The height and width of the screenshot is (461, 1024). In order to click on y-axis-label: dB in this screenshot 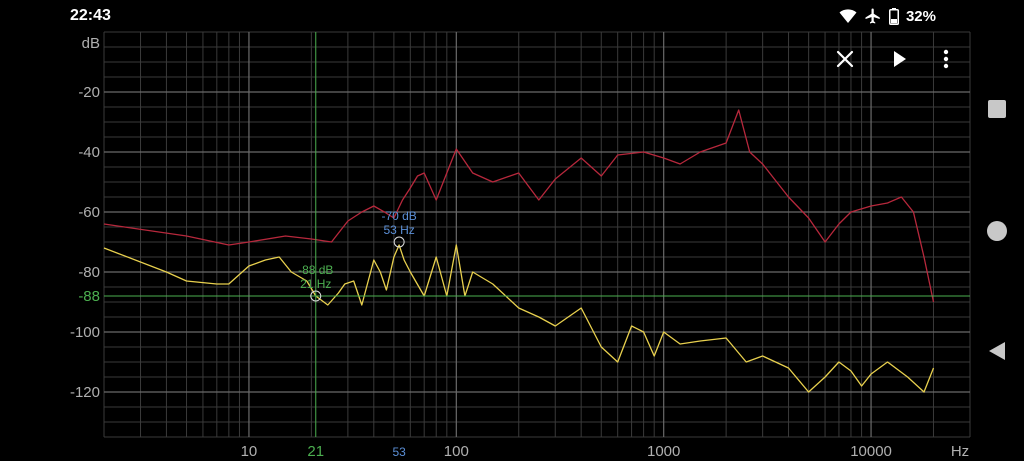, I will do `click(91, 43)`.